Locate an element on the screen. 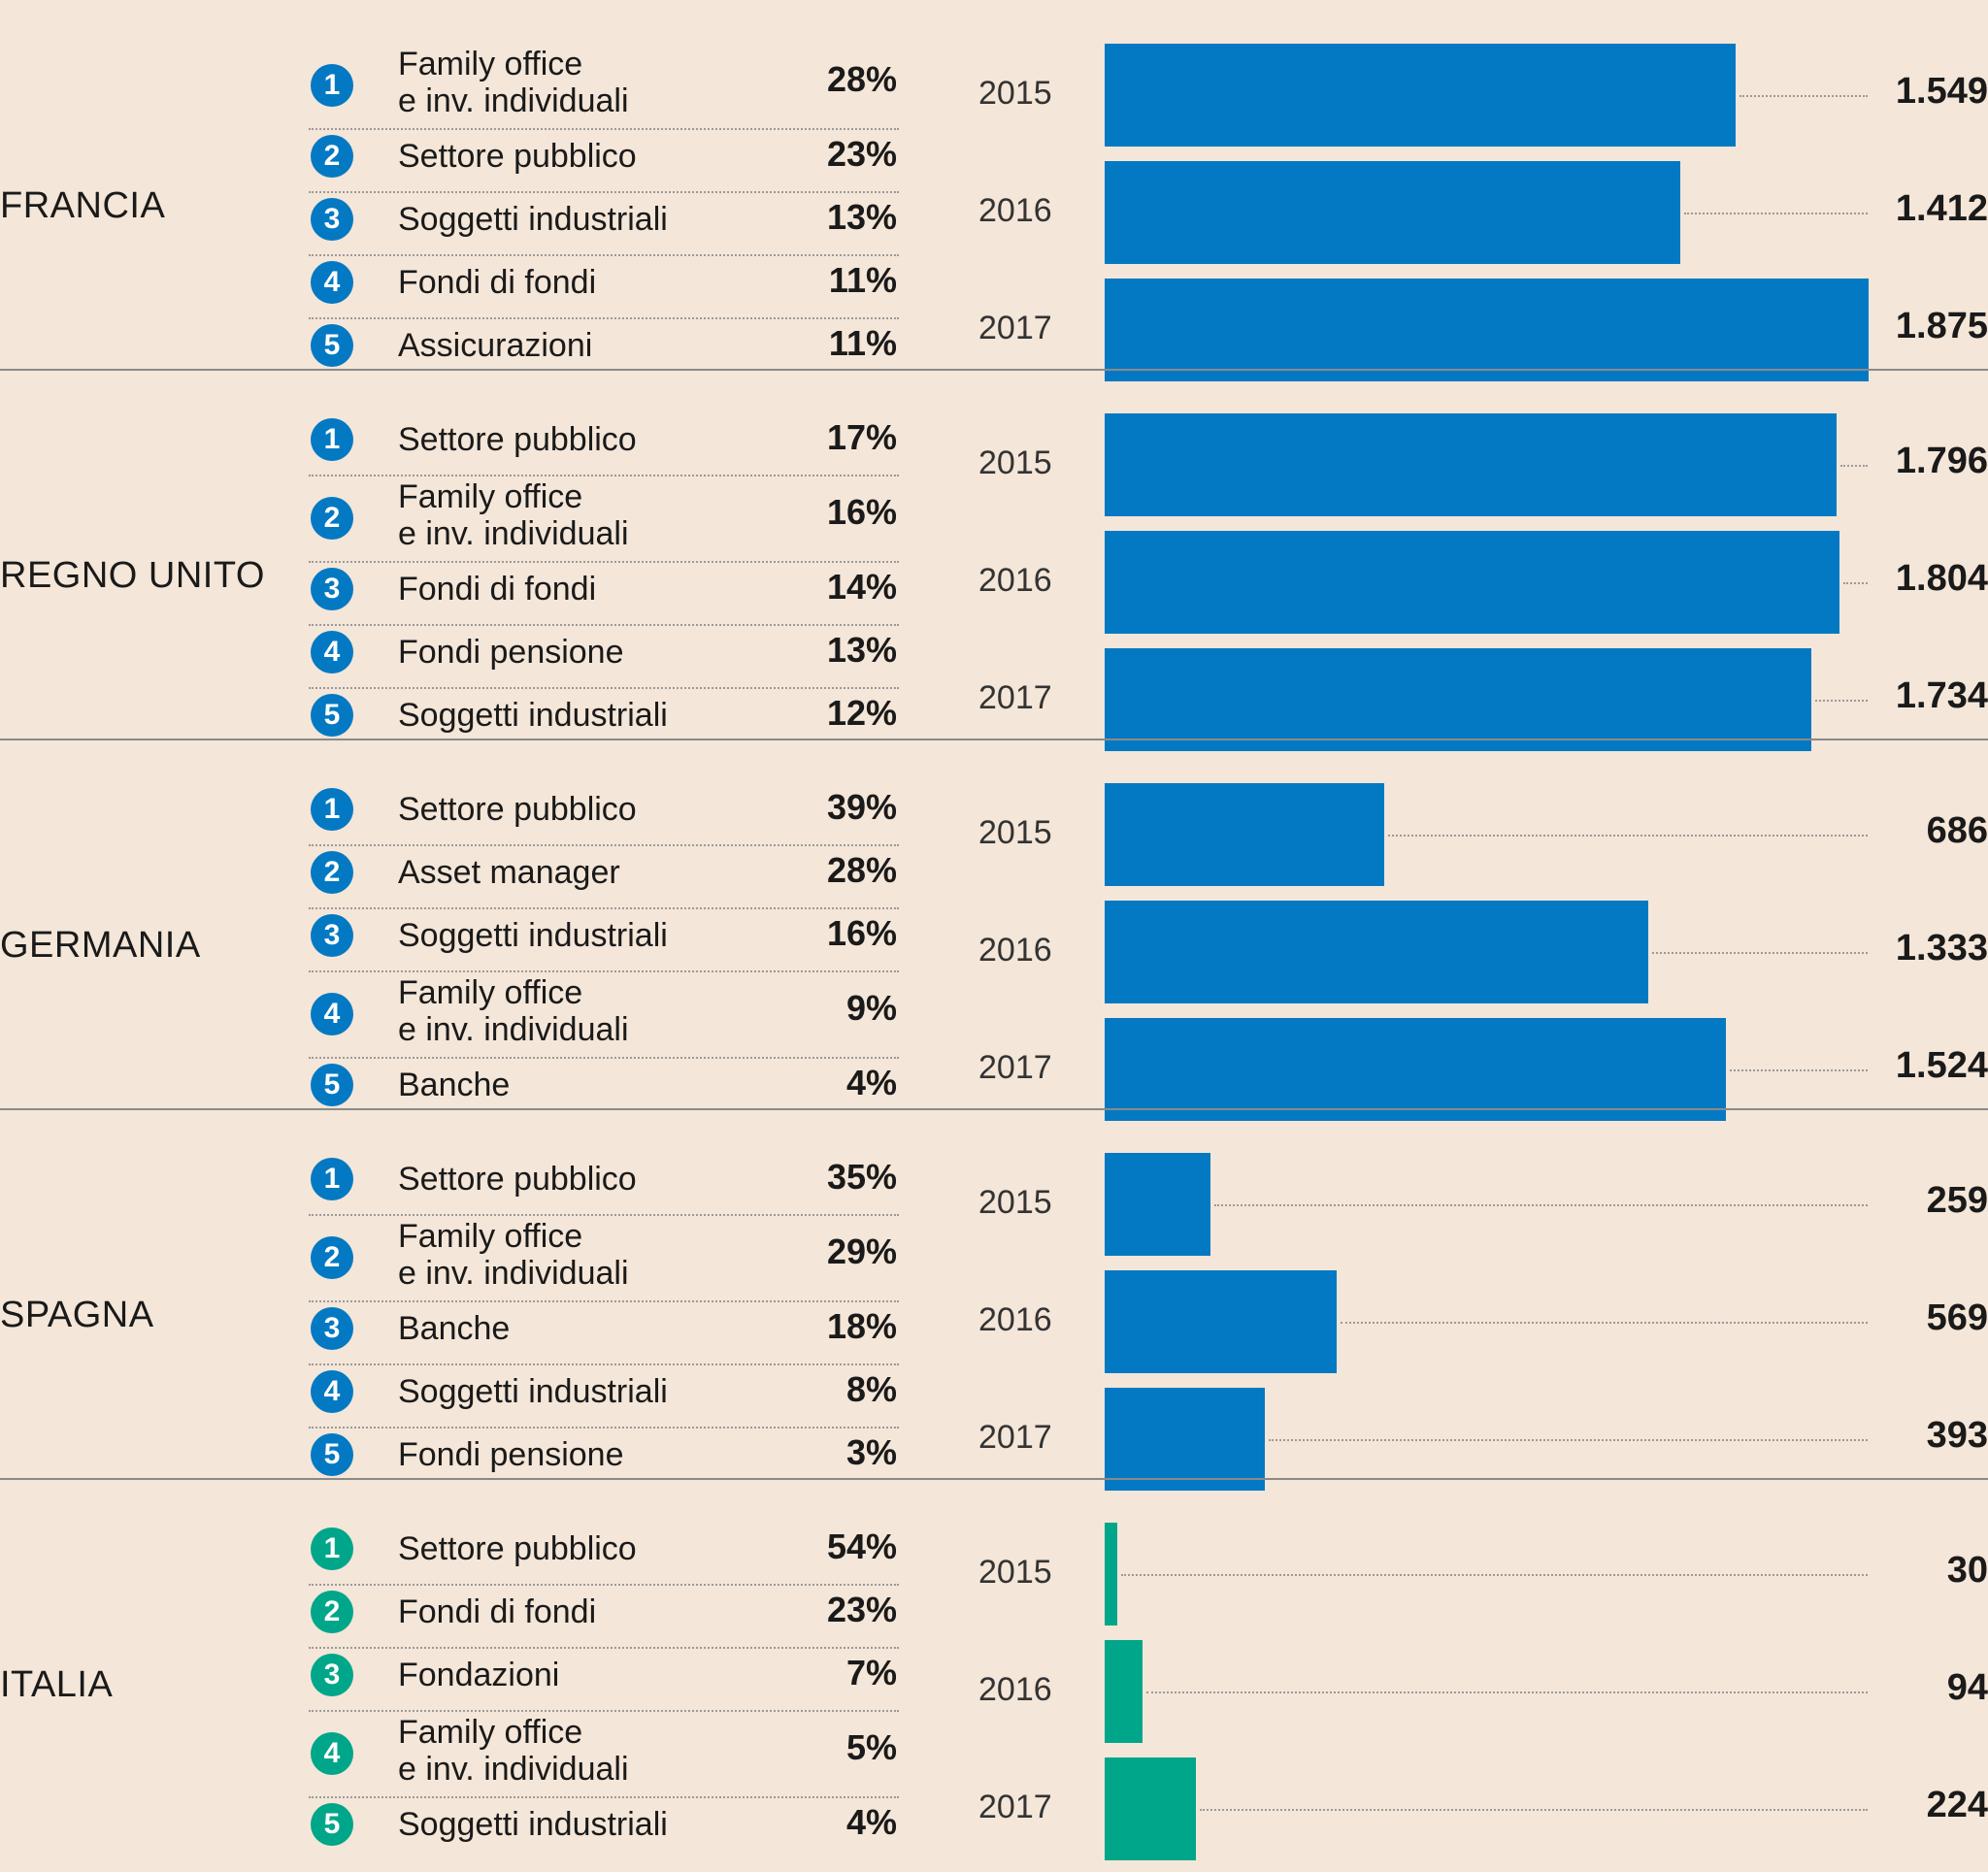 The width and height of the screenshot is (1988, 1872). bar-value-label: 393 is located at coordinates (1957, 1435).